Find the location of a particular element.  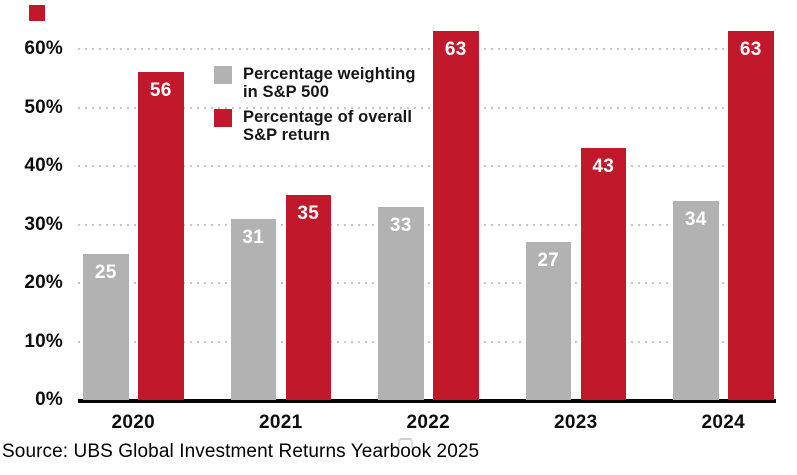

gridline-50% is located at coordinates (427, 107).